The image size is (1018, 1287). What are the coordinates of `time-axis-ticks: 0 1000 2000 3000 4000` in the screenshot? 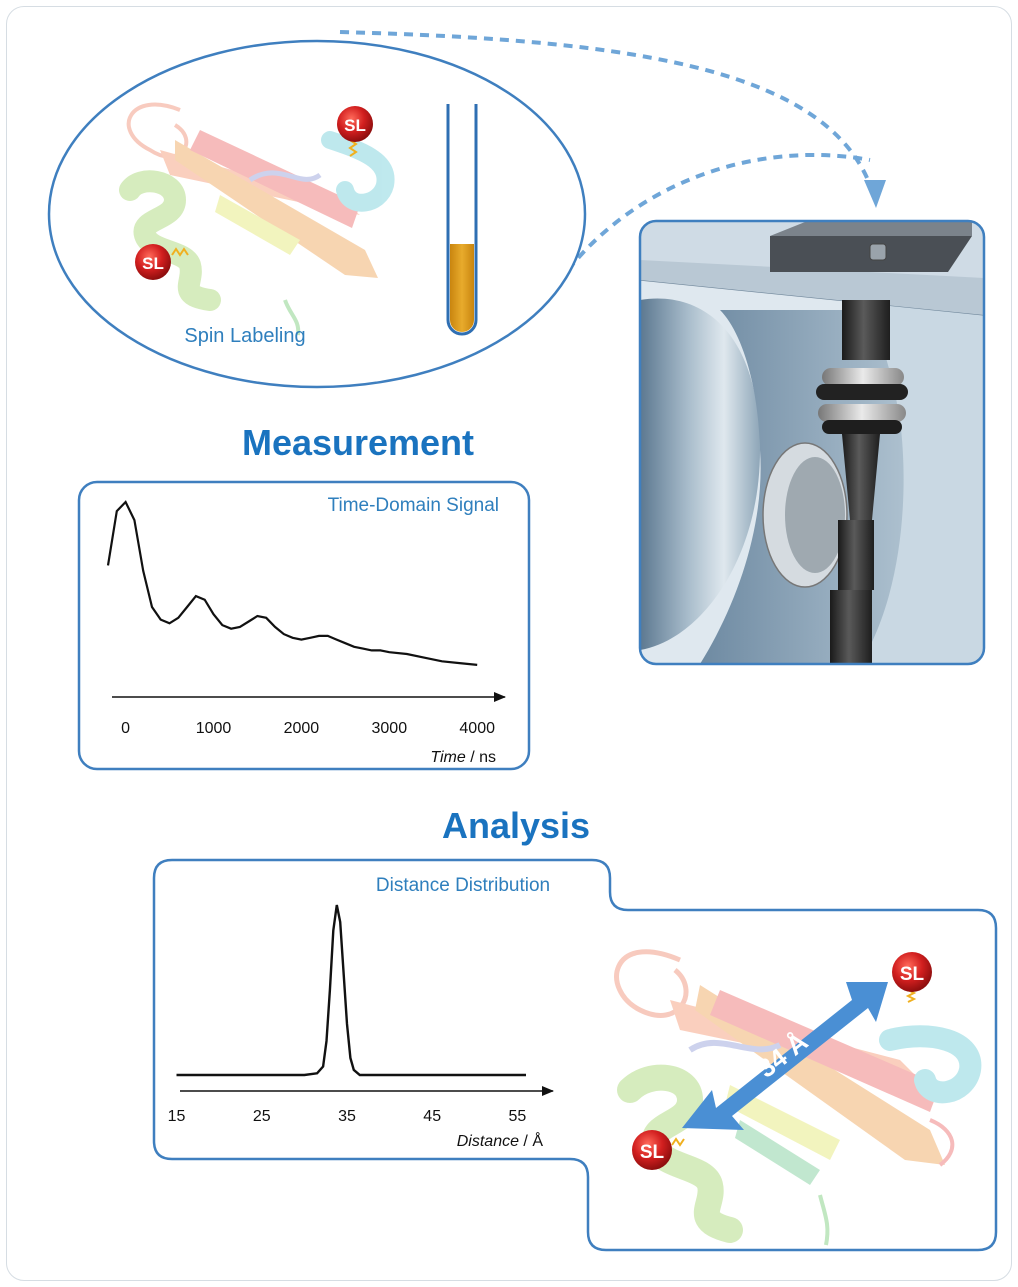 It's located at (308, 728).